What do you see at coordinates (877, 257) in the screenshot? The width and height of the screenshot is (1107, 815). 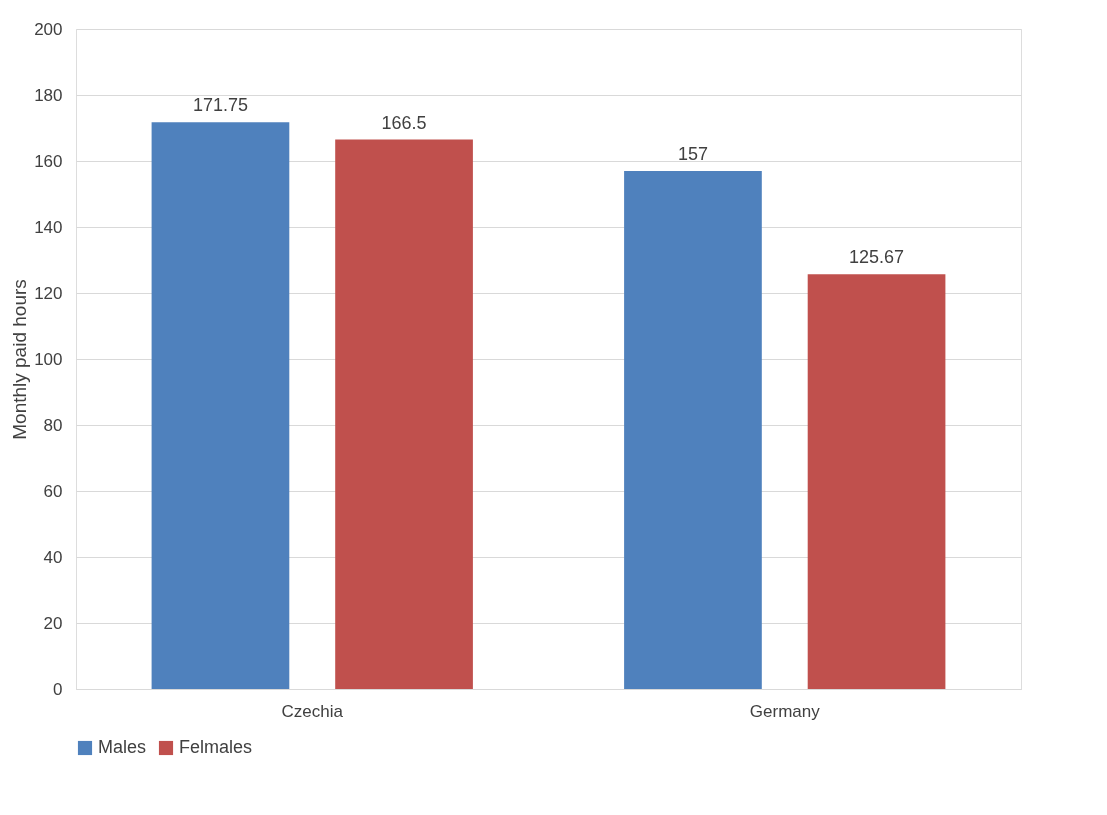 I see `data-label: 125.67` at bounding box center [877, 257].